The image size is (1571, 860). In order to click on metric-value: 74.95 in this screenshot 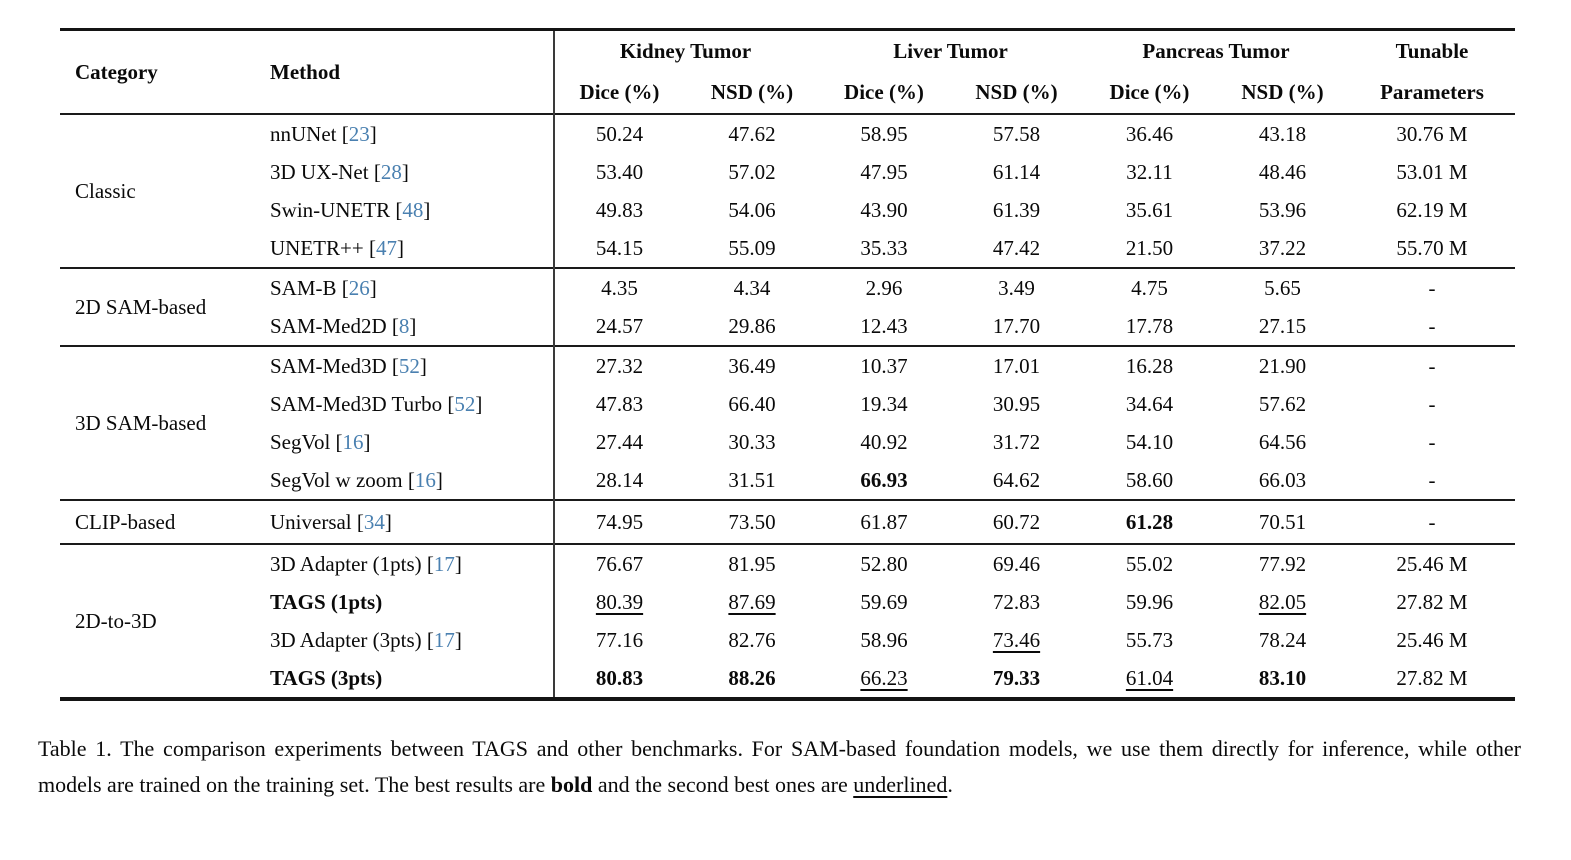, I will do `click(619, 521)`.